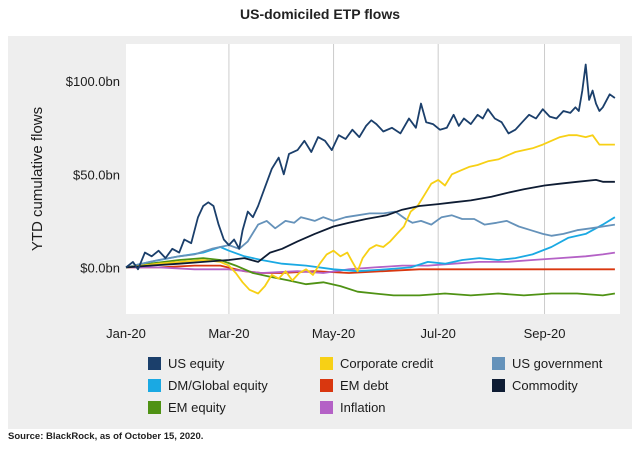 The image size is (640, 450). I want to click on legend-label: Commodity, so click(545, 385).